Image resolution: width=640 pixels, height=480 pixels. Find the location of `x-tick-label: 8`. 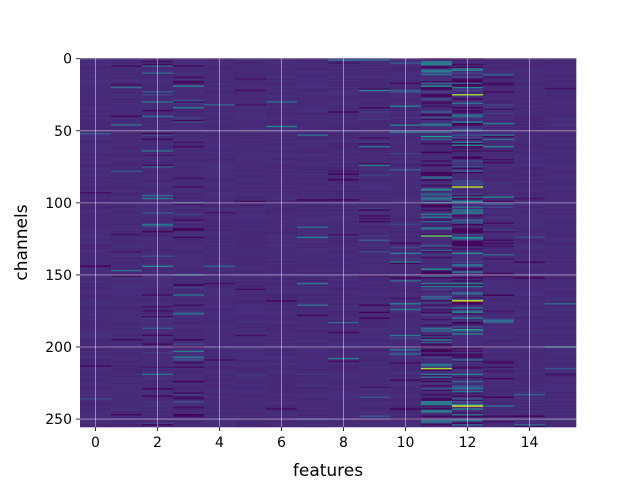

x-tick-label: 8 is located at coordinates (343, 443).